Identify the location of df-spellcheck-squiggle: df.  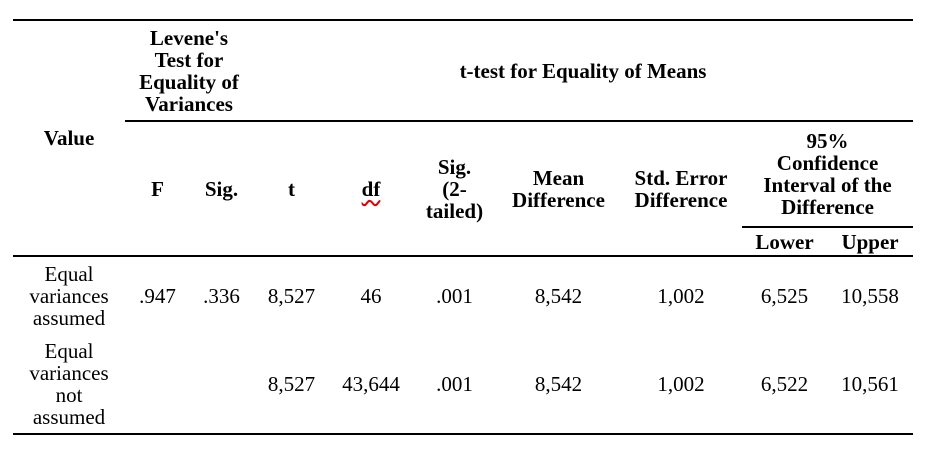
(371, 188).